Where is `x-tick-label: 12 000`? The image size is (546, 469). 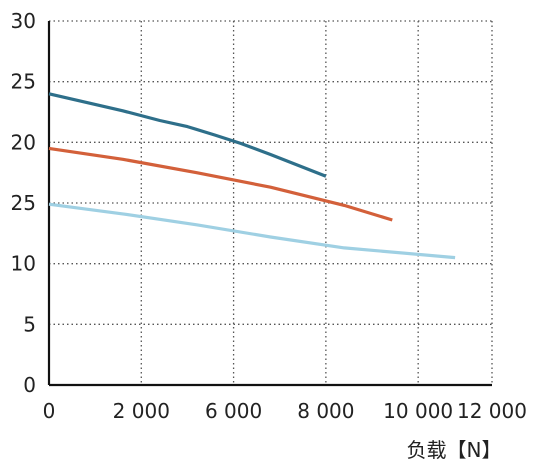 x-tick-label: 12 000 is located at coordinates (492, 411).